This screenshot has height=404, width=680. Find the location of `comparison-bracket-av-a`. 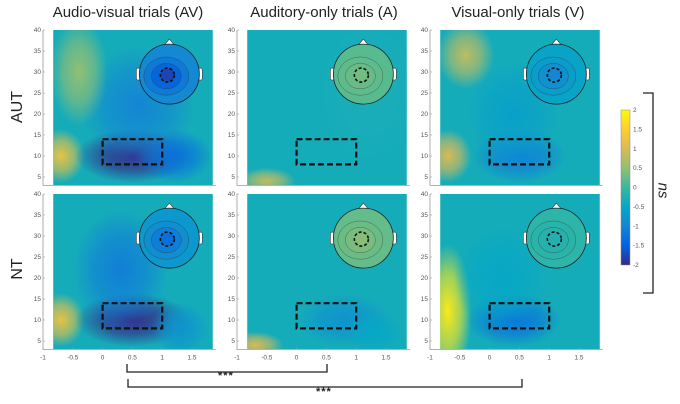

comparison-bracket-av-a is located at coordinates (227, 368).